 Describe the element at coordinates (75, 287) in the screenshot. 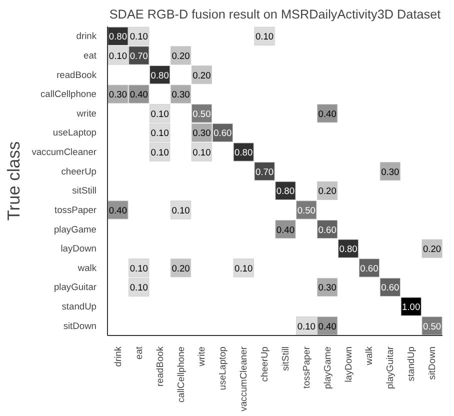

I see `y-tick-label: playGuitar` at that location.